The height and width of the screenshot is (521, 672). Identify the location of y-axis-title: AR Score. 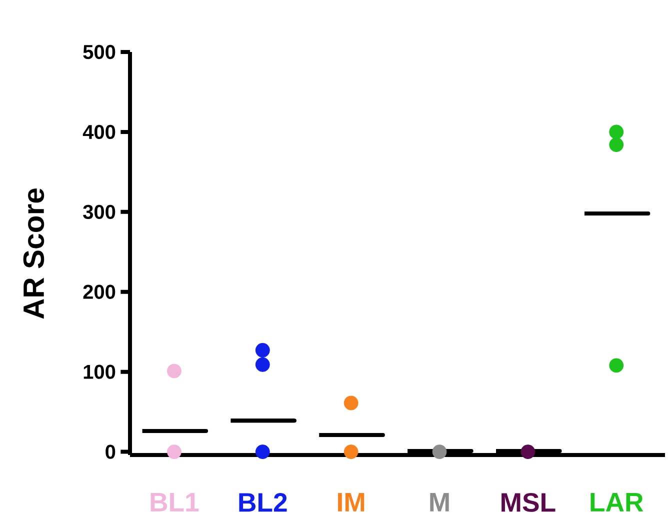
(33, 253).